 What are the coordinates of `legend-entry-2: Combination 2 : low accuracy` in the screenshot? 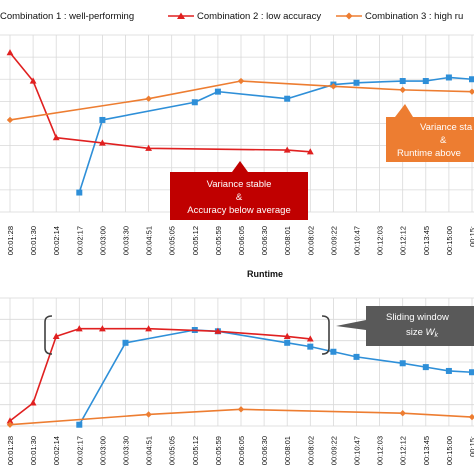 It's located at (244, 16).